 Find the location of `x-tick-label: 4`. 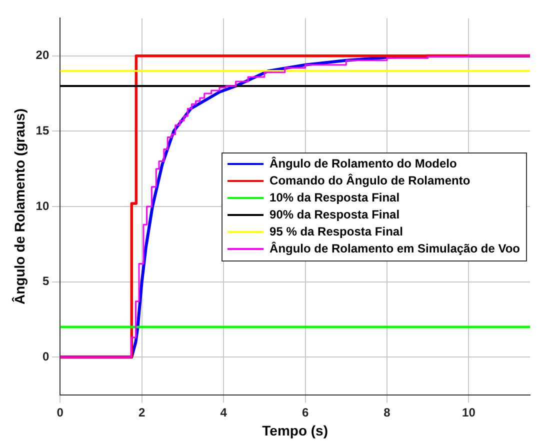

x-tick-label: 4 is located at coordinates (224, 412).